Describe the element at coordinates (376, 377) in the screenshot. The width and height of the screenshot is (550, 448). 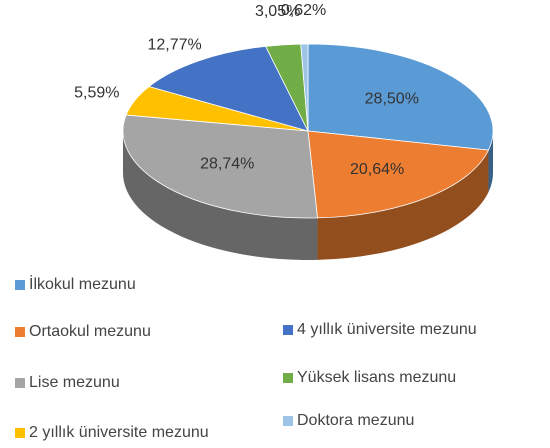
I see `legend-label: Yüksek lisans mezunu` at that location.